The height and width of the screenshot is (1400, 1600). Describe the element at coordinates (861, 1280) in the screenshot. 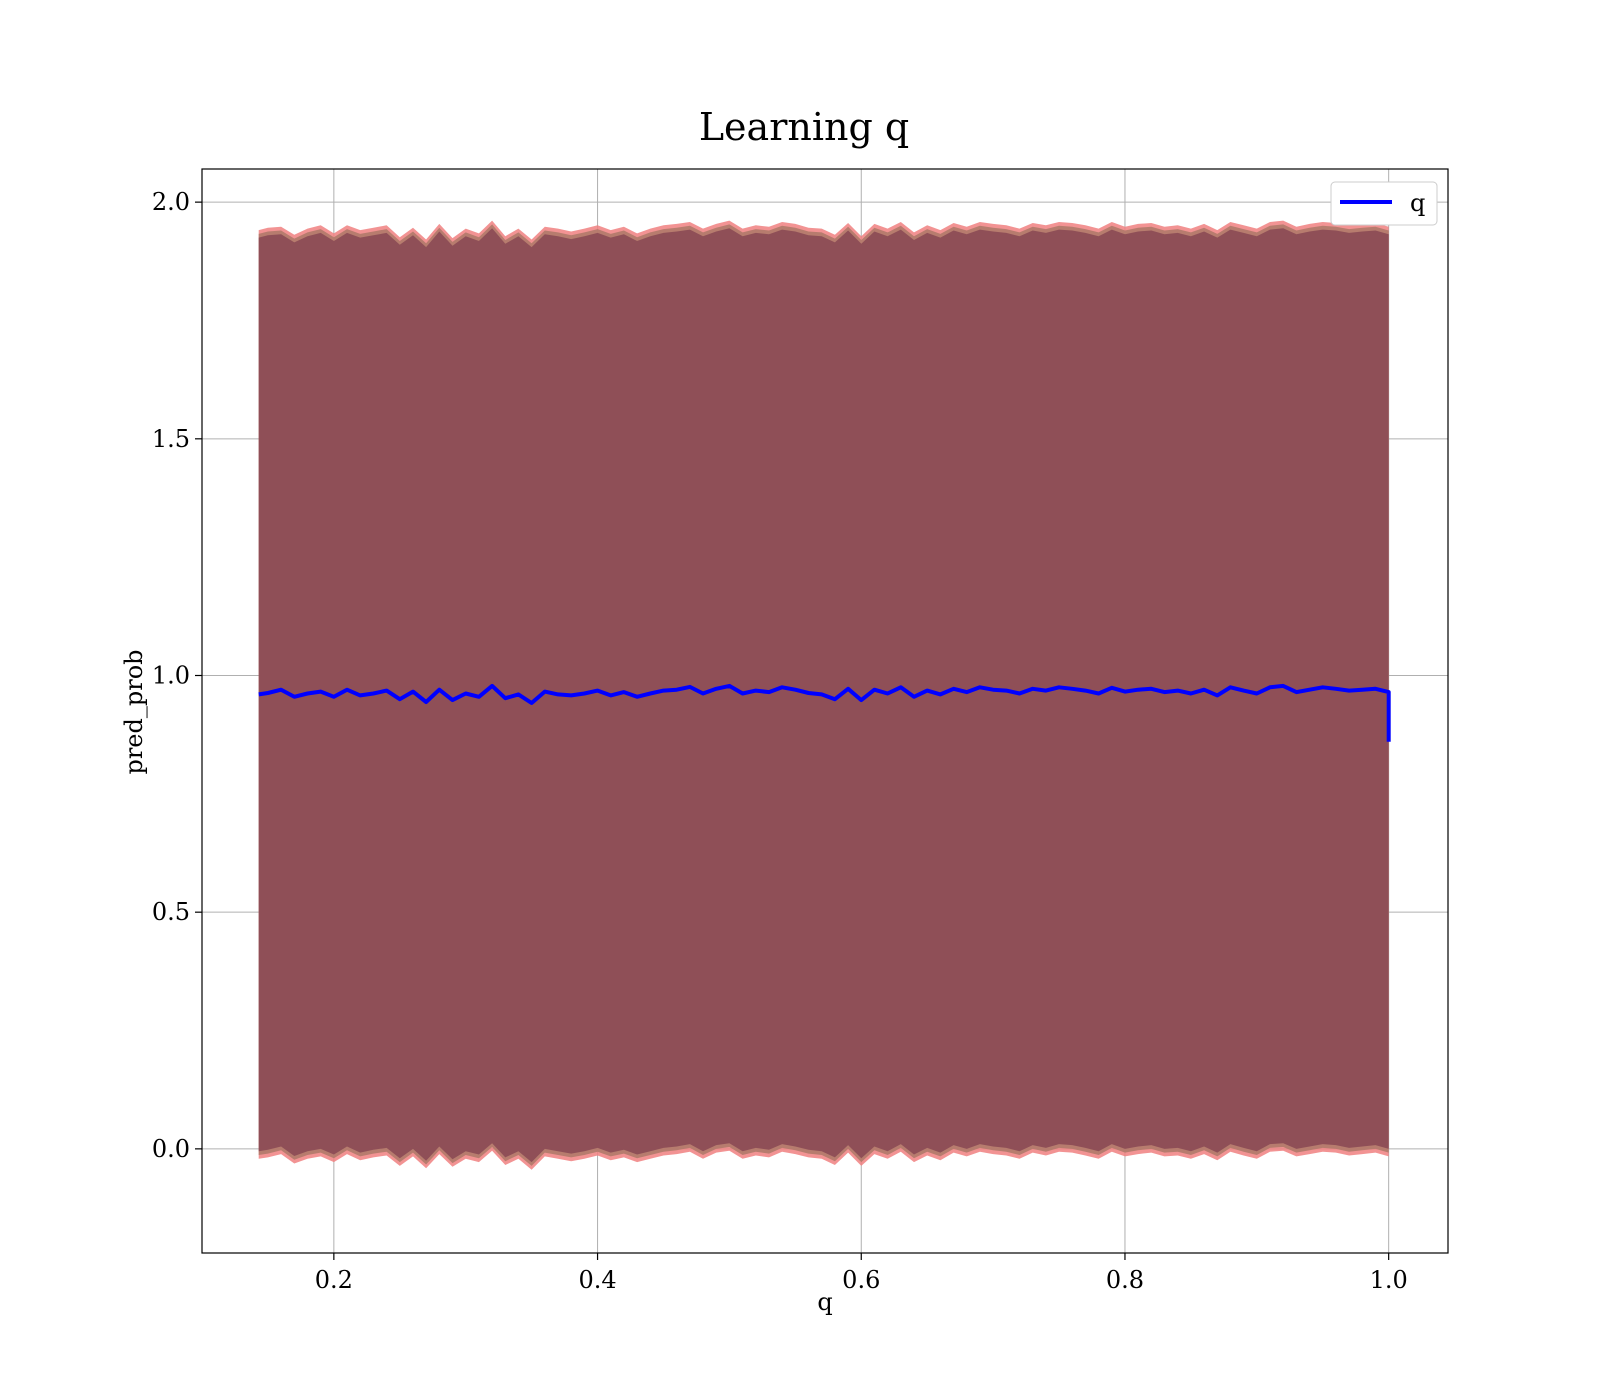

I see `x-tick-label-2: 0.6` at that location.